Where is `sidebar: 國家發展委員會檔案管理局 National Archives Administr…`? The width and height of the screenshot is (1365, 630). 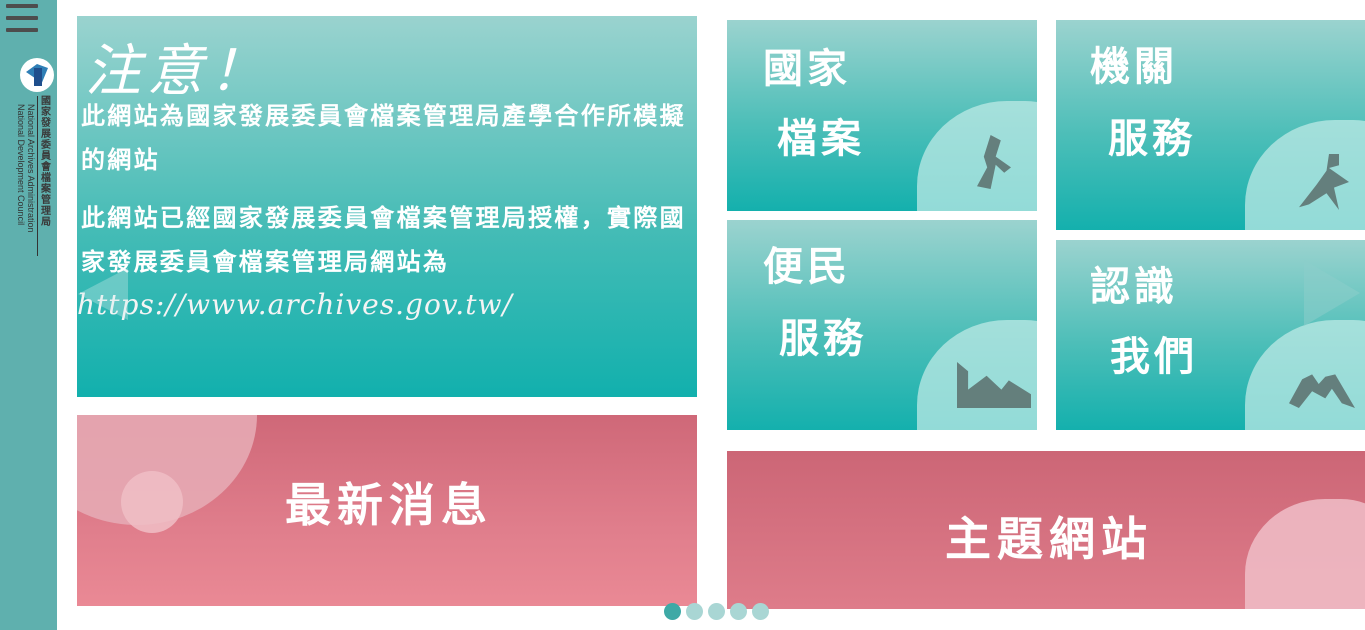 sidebar: 國家發展委員會檔案管理局 National Archives Administr… is located at coordinates (28, 315).